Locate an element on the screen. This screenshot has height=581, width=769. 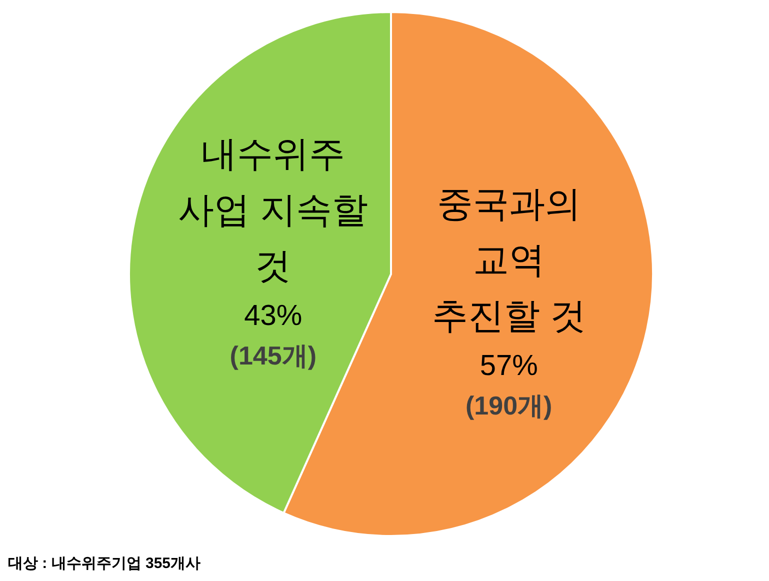
text: 대상 : 내수위주기업 355개사 is located at coordinates (104, 563).